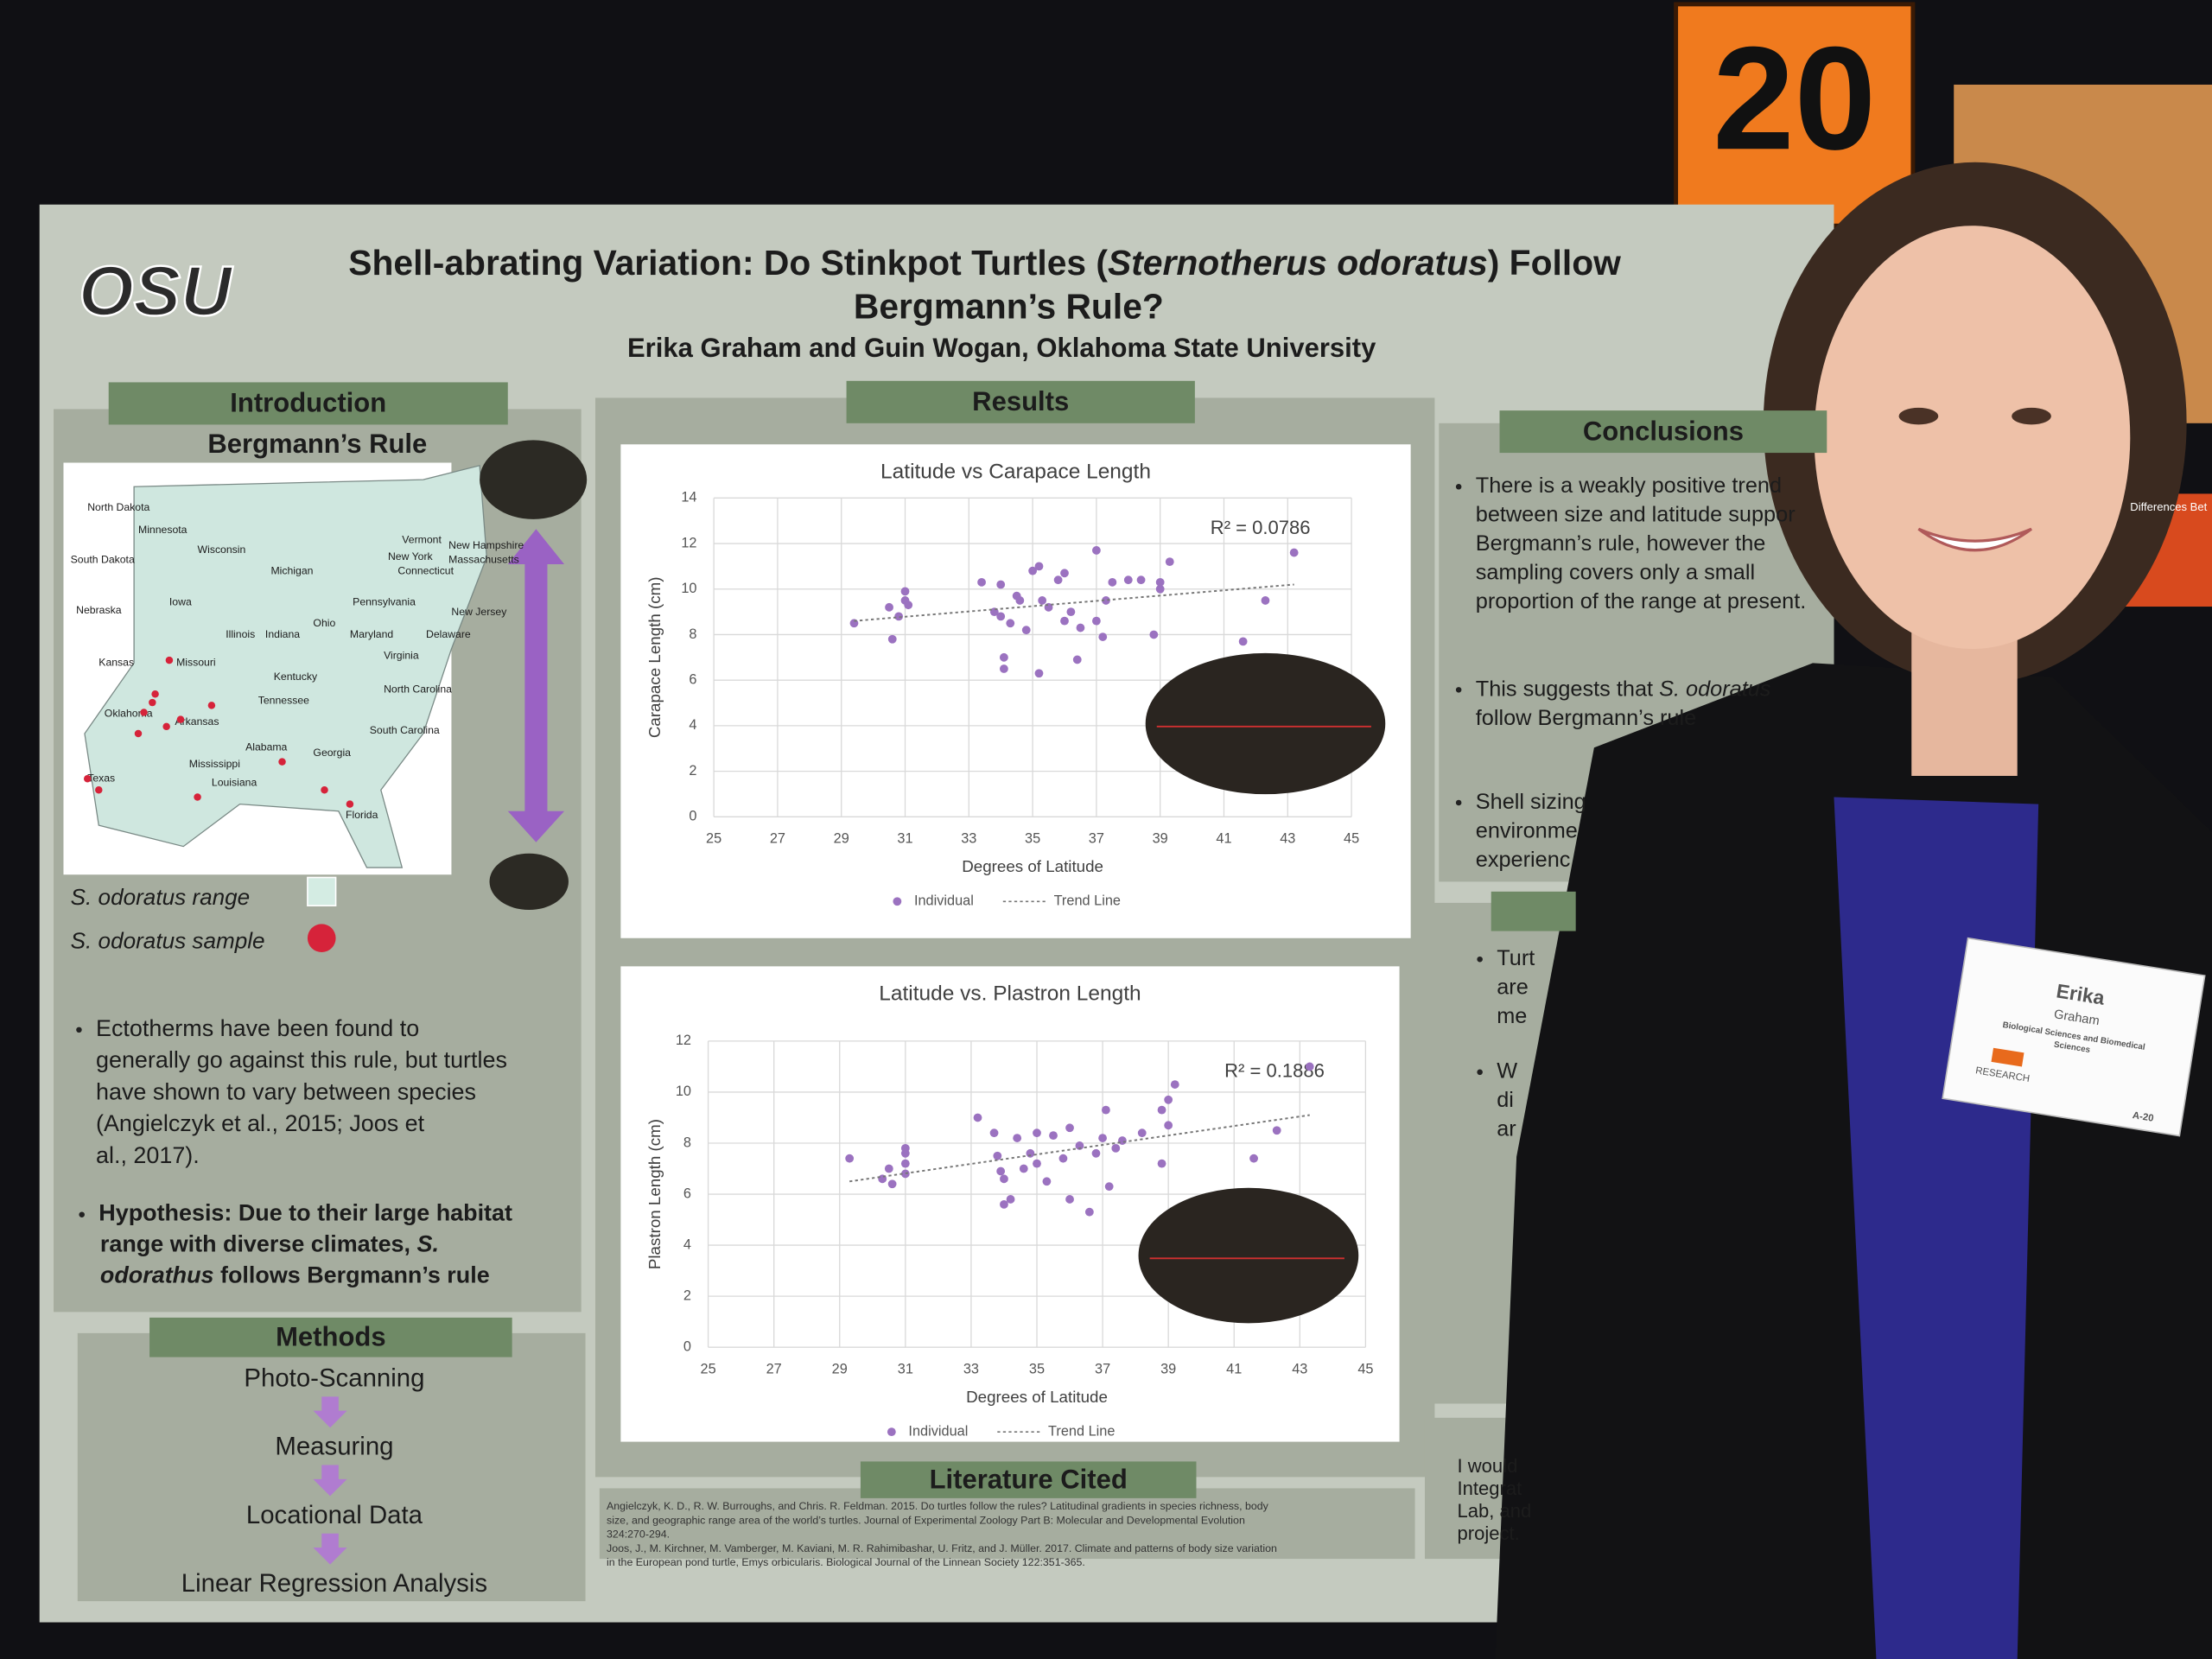 The height and width of the screenshot is (1659, 2212). Describe the element at coordinates (1265, 723) in the screenshot. I see `turtle-photo` at that location.